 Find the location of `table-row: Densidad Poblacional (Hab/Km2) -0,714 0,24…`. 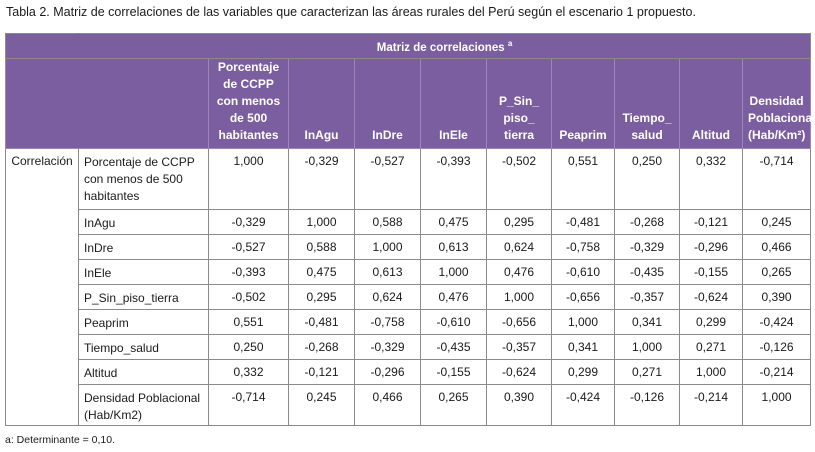

table-row: Densidad Poblacional (Hab/Km2) -0,714 0,24… is located at coordinates (409, 405).